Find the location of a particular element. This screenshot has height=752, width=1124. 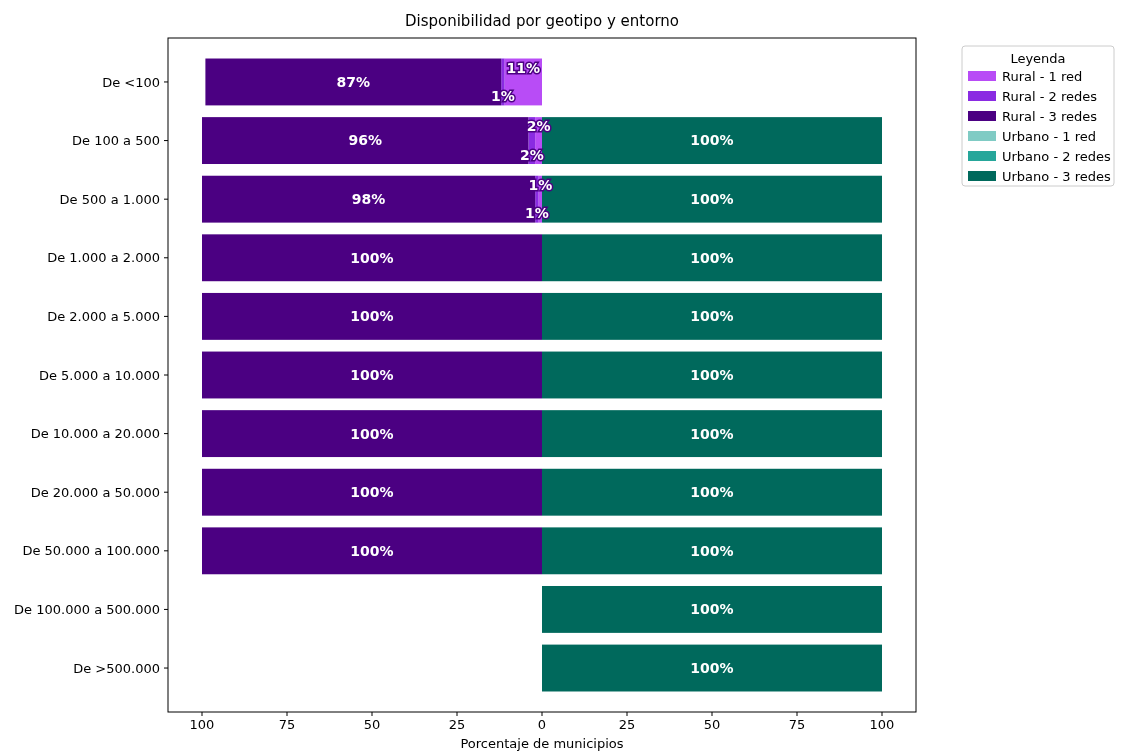

data-label: 11% is located at coordinates (523, 67).